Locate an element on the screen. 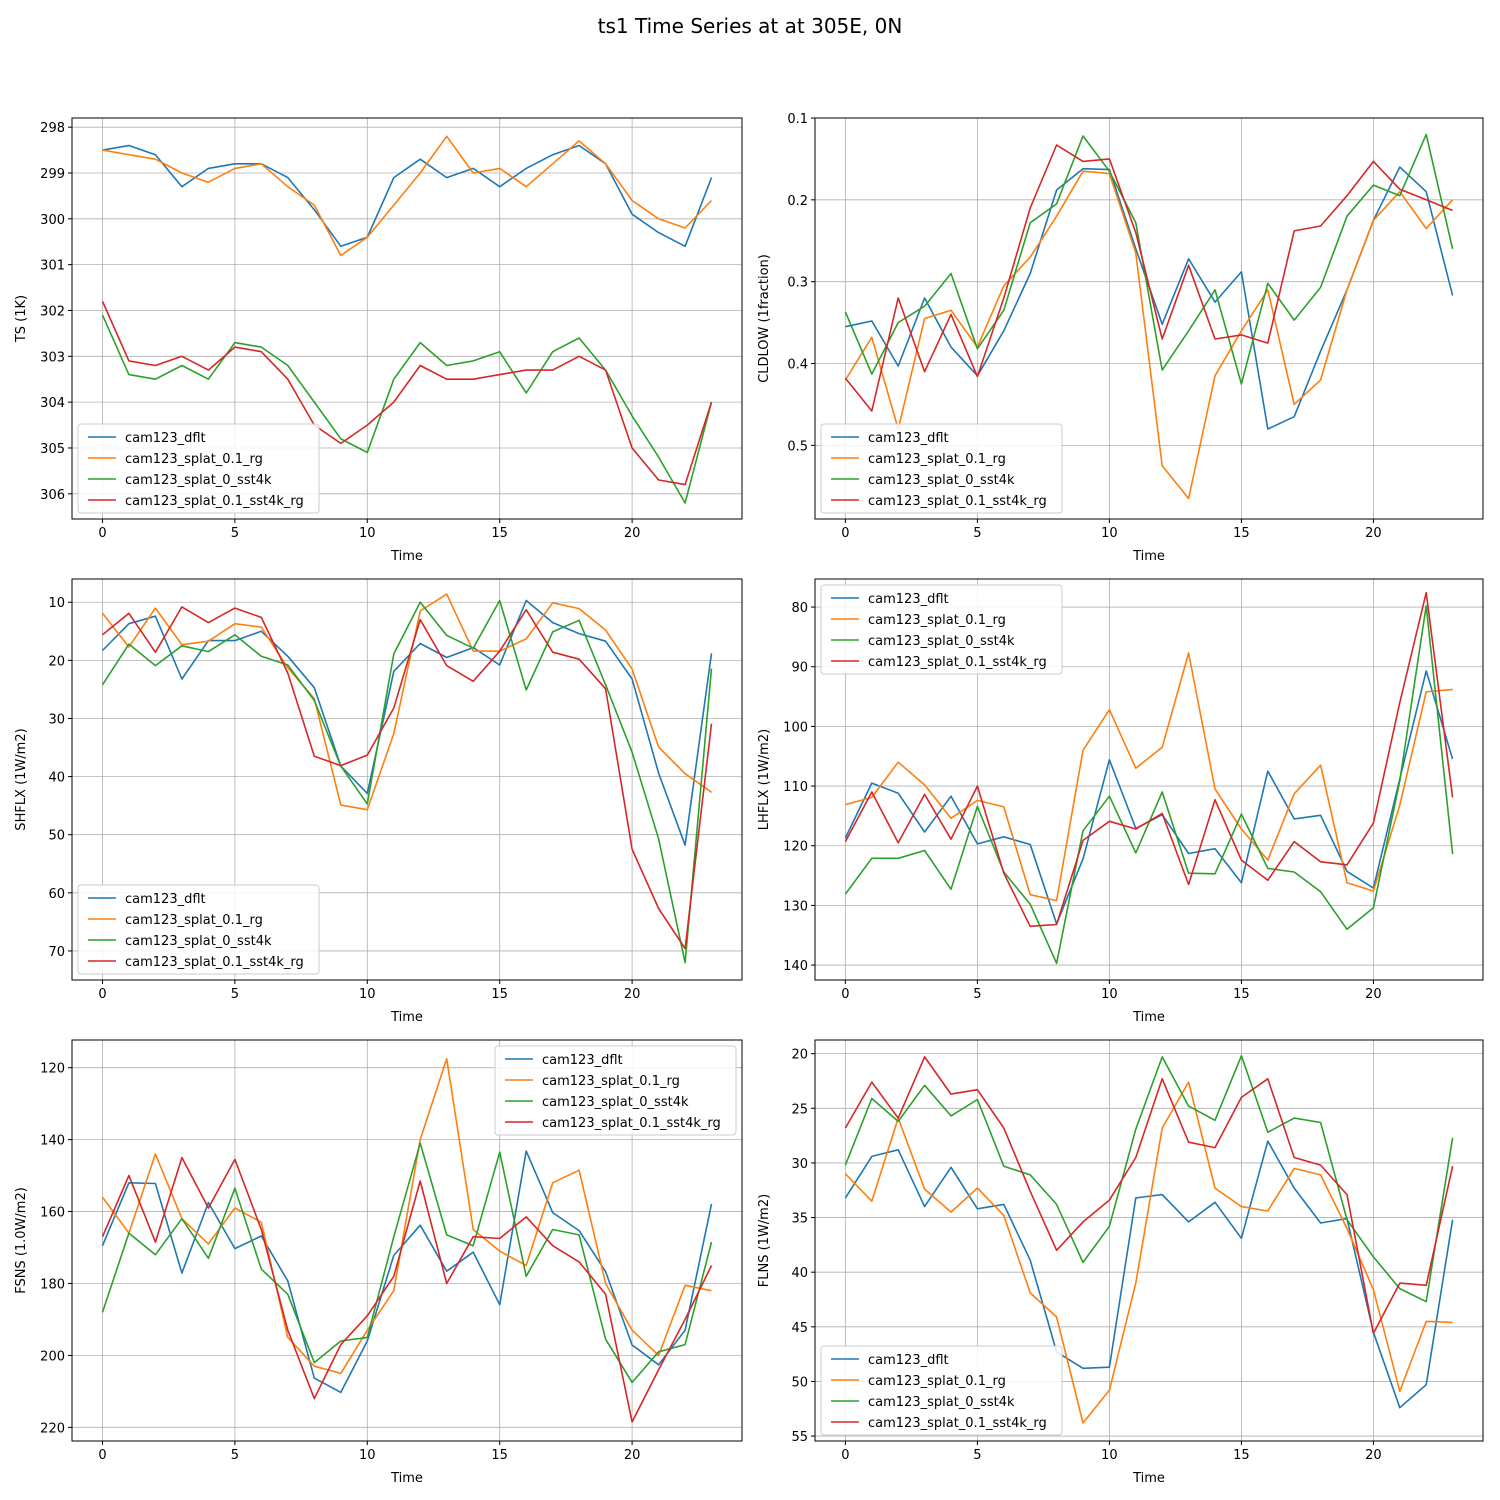  y-tick-label: 303 is located at coordinates (52, 357).